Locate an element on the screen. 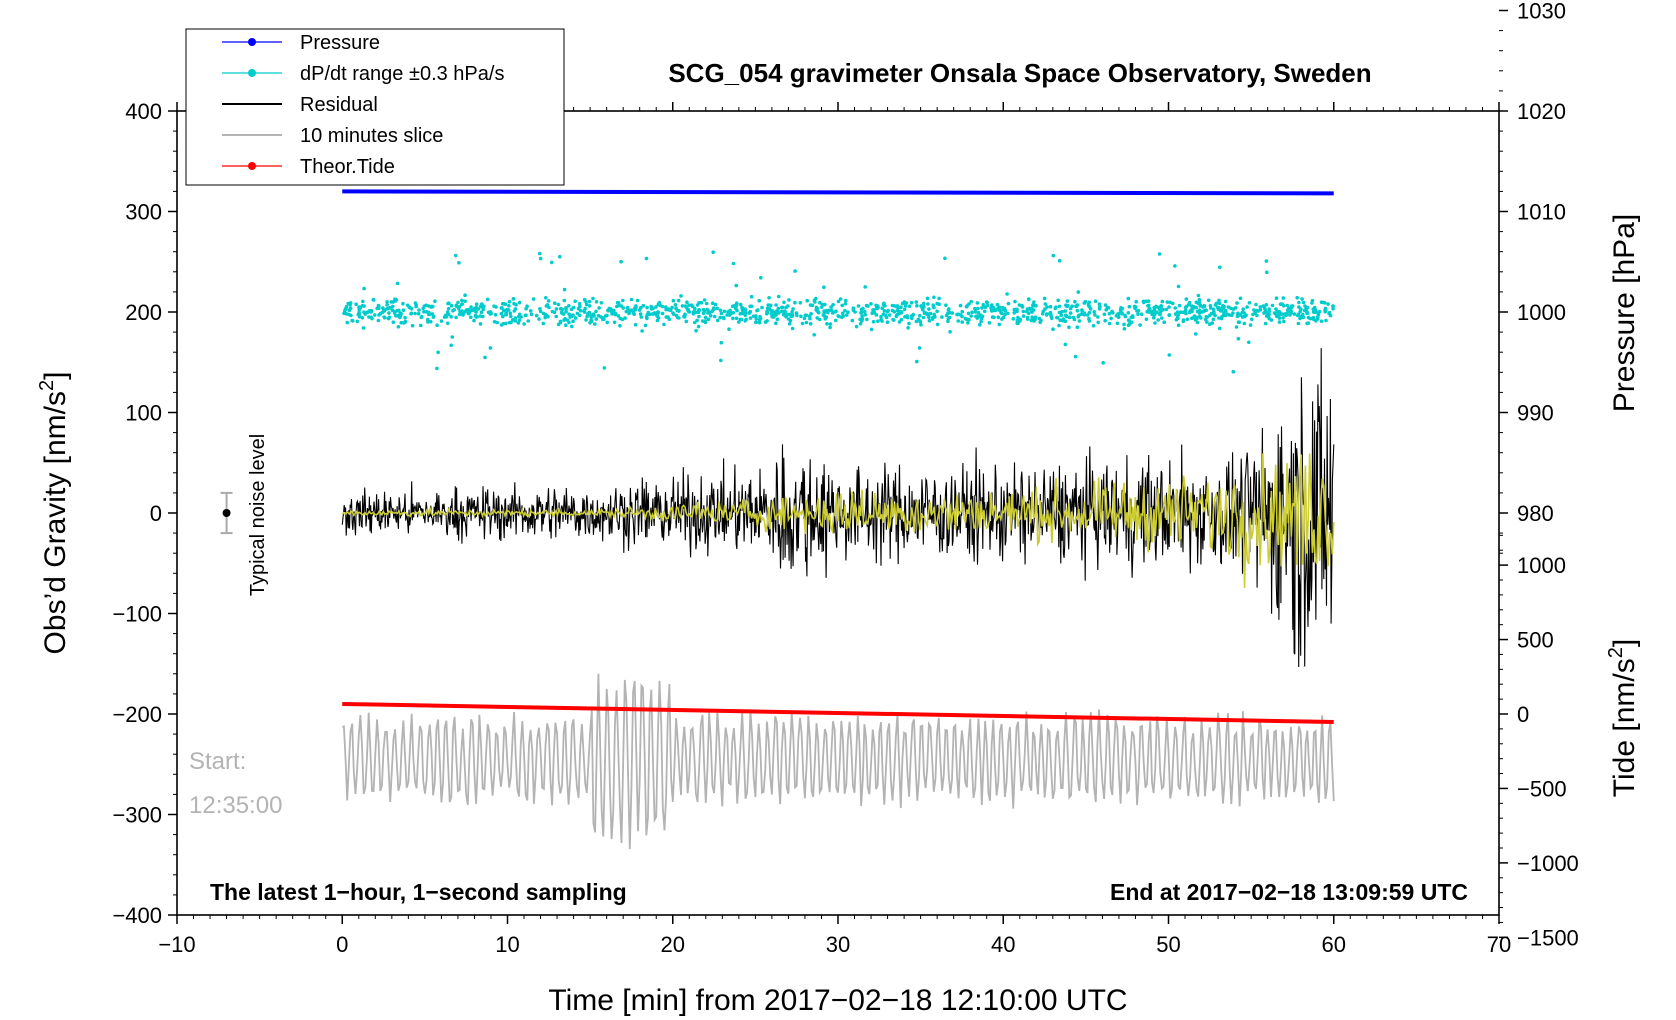  legend-label: 10 minutes slice is located at coordinates (371, 136).